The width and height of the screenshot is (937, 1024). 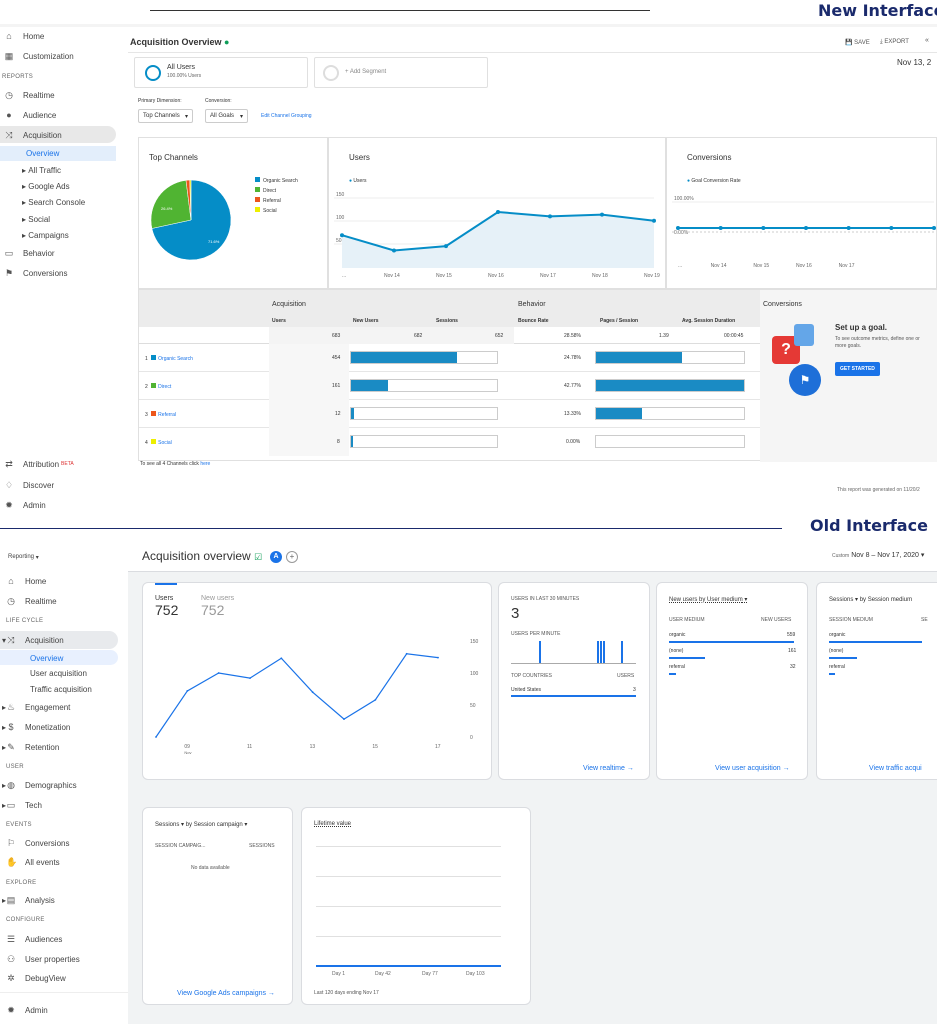 I want to click on medium-col1: USER MEDIUM, so click(x=687, y=620).